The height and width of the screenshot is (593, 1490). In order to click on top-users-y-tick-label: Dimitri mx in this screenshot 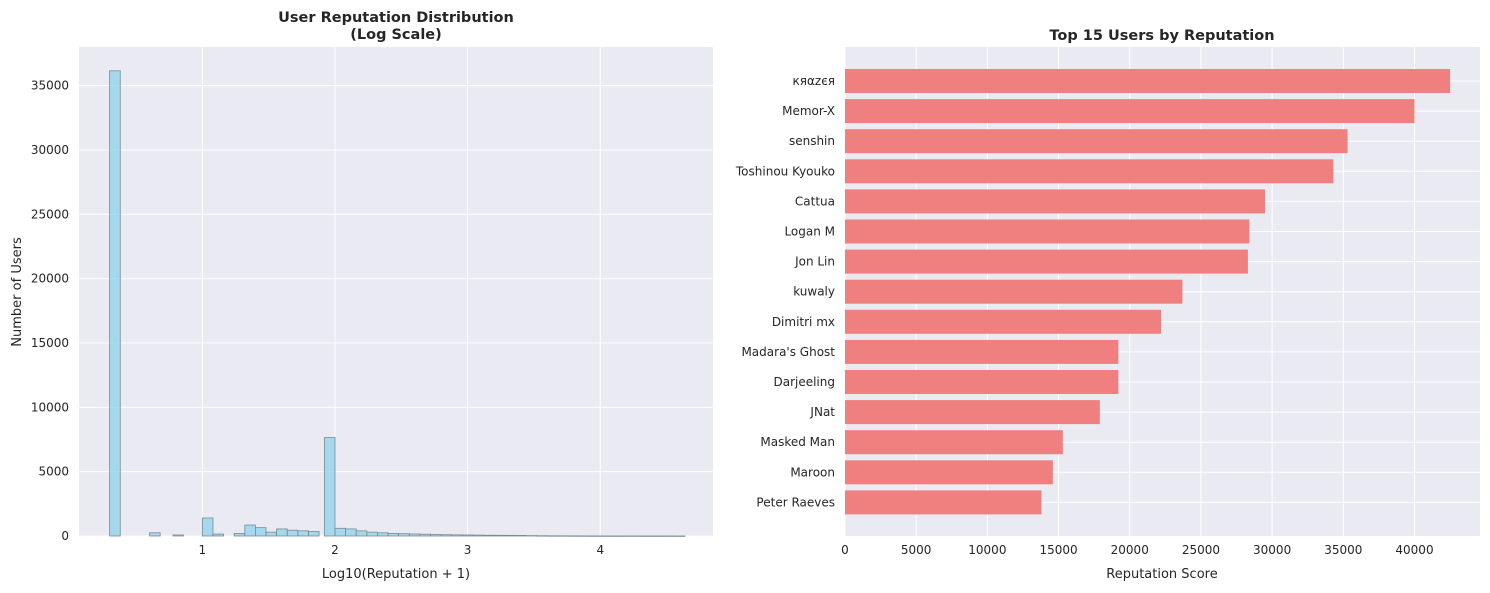, I will do `click(803, 322)`.